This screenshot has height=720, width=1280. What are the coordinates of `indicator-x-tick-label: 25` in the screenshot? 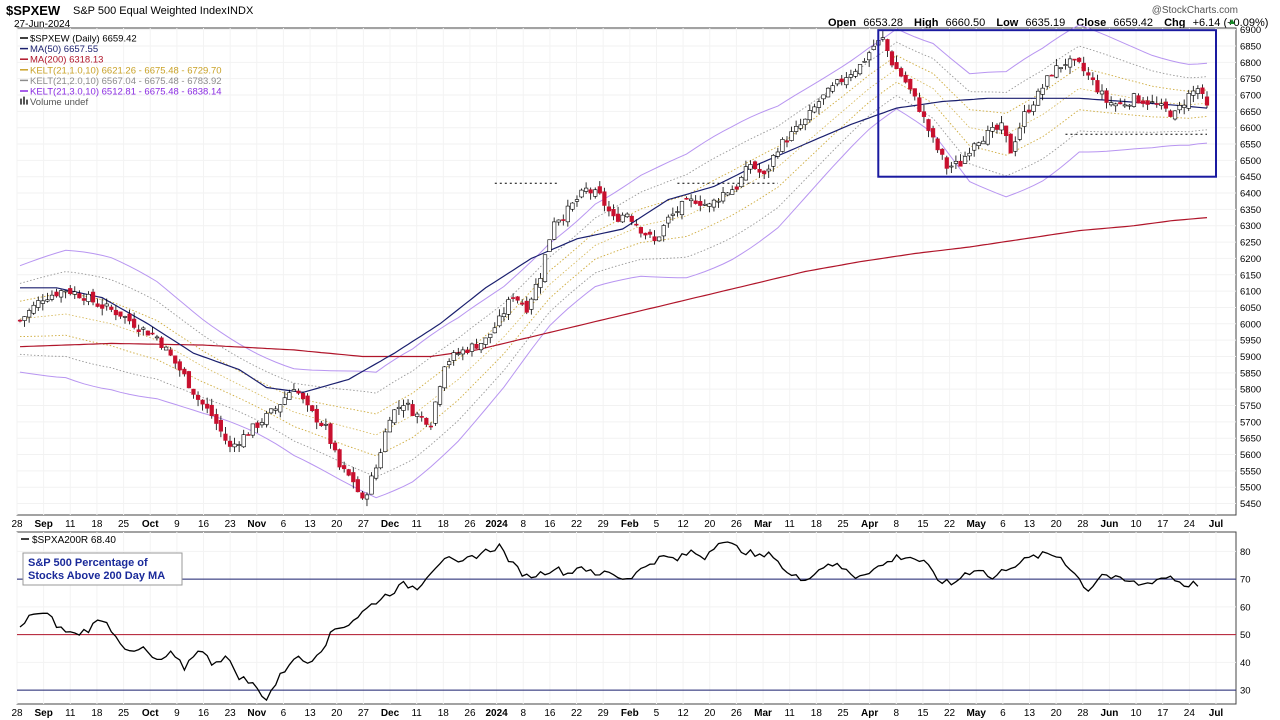 It's located at (843, 713).